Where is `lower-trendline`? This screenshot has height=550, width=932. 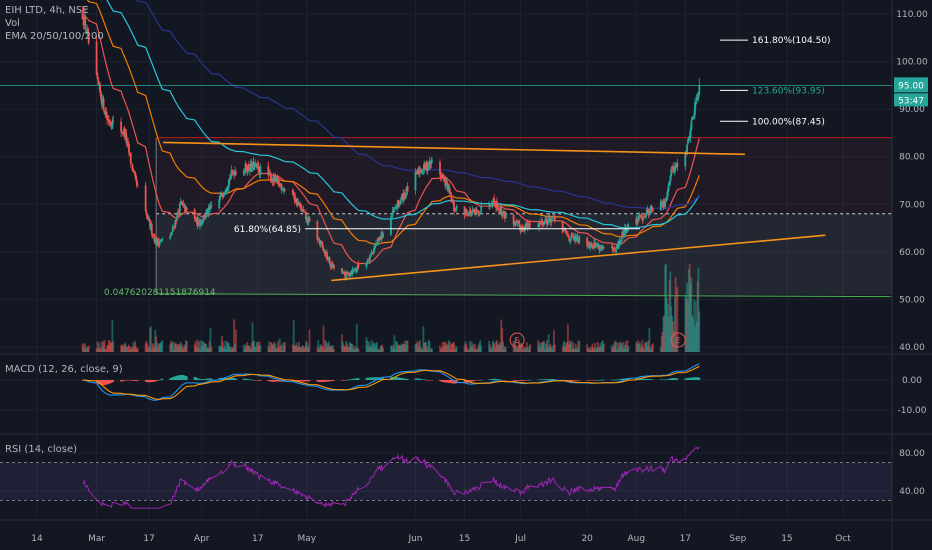 lower-trendline is located at coordinates (578, 258).